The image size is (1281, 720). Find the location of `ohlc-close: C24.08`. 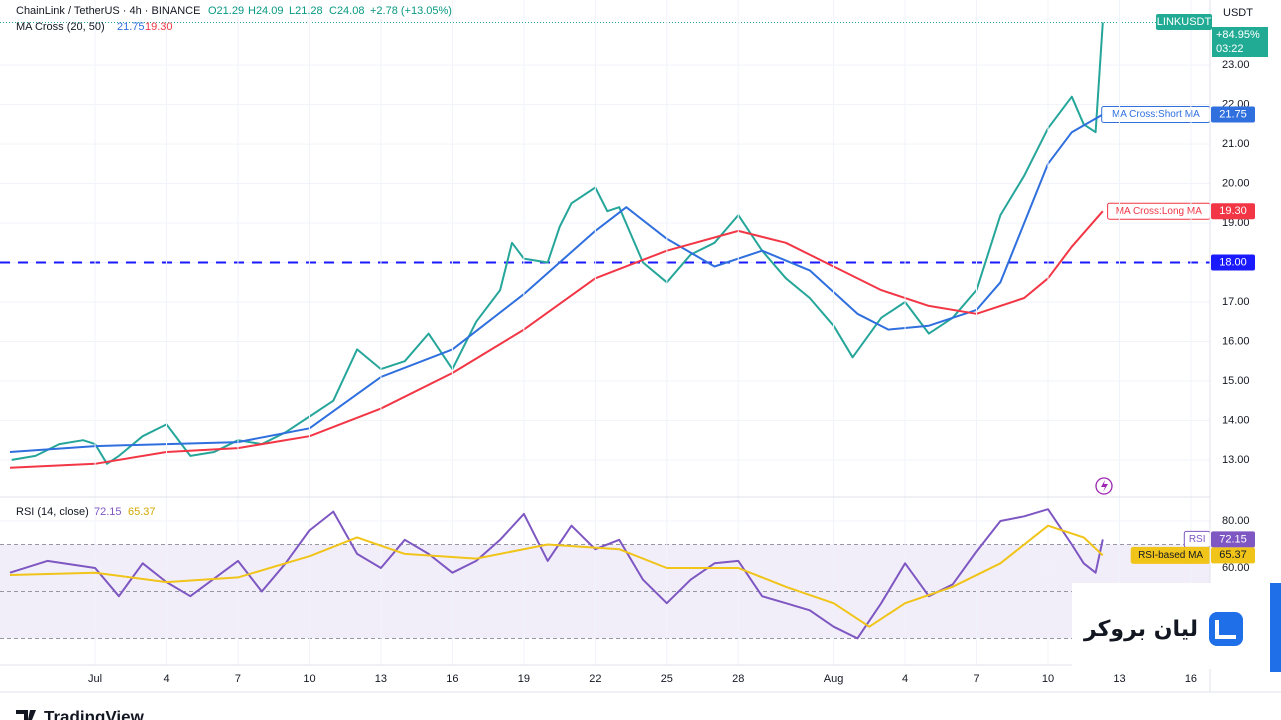

ohlc-close: C24.08 is located at coordinates (346, 11).